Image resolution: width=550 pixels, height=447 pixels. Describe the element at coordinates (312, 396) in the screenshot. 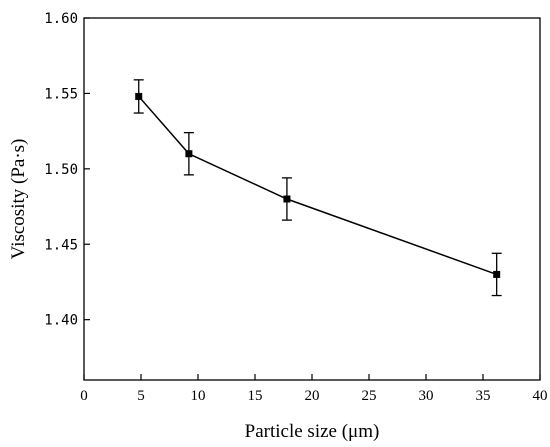

I see `x-tick-label: 20` at that location.